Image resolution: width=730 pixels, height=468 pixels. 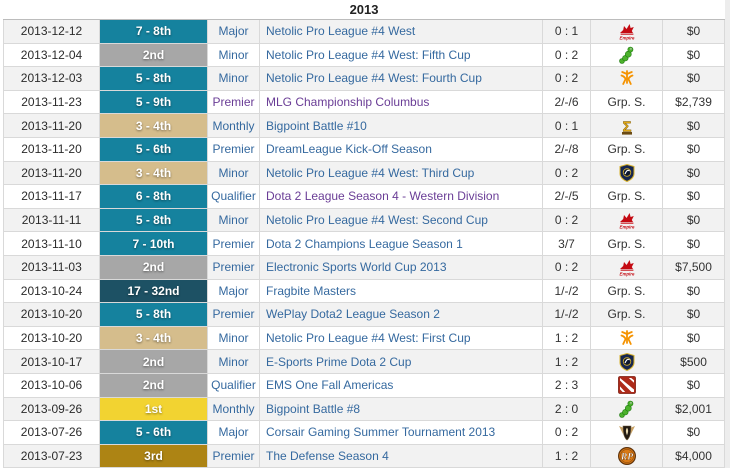 What do you see at coordinates (311, 290) in the screenshot?
I see `tournament-link: Fragbite Masters` at bounding box center [311, 290].